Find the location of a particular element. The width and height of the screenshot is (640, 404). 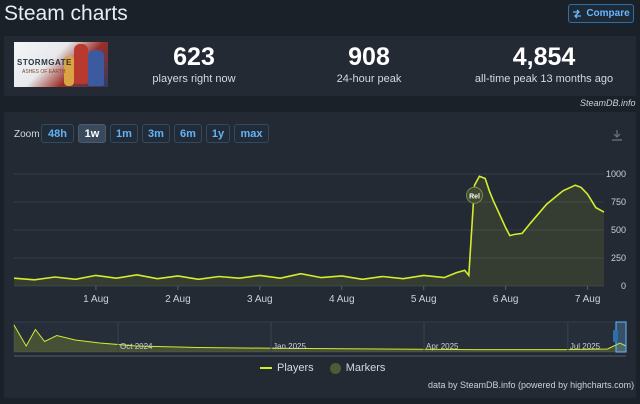

stat-label: all-time peak 13 months ago is located at coordinates (544, 79).